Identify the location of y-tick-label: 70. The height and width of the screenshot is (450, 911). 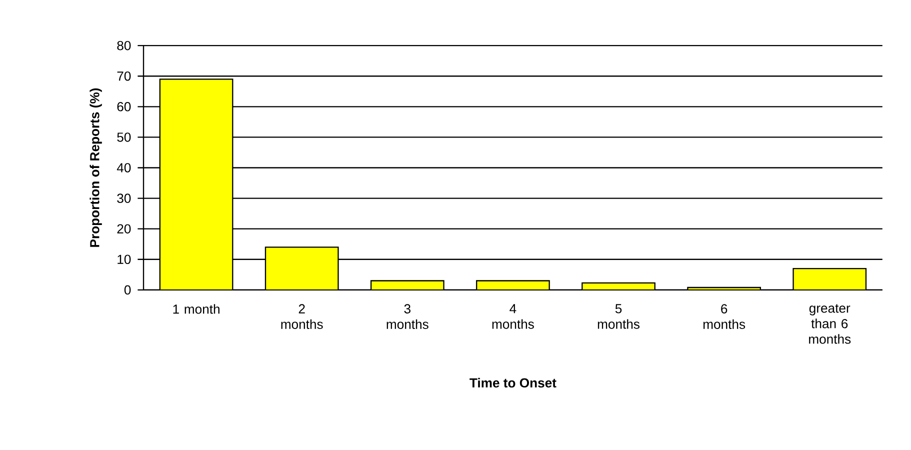
(124, 76).